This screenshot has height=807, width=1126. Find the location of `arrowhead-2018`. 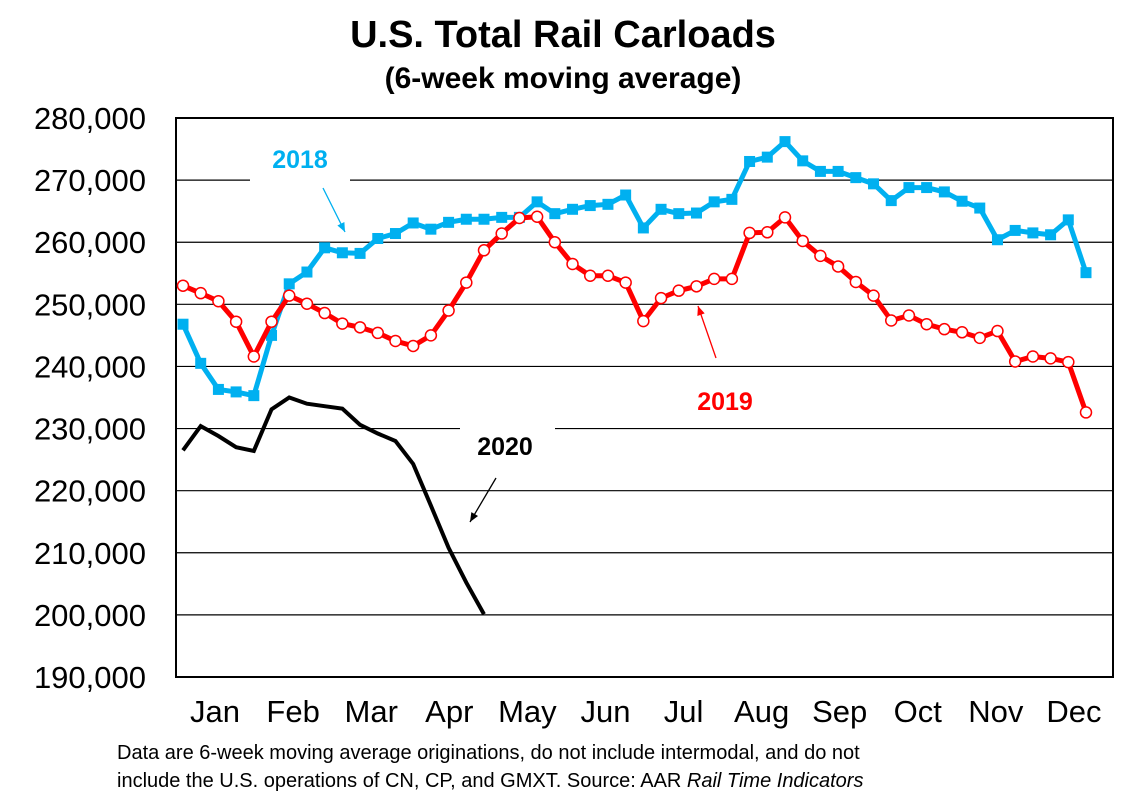

arrowhead-2018 is located at coordinates (341, 227).